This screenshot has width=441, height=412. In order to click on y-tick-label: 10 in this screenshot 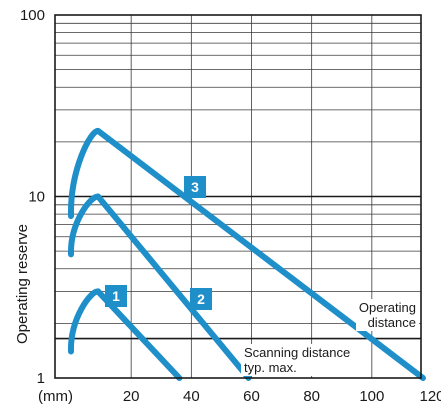, I will do `click(36, 197)`.